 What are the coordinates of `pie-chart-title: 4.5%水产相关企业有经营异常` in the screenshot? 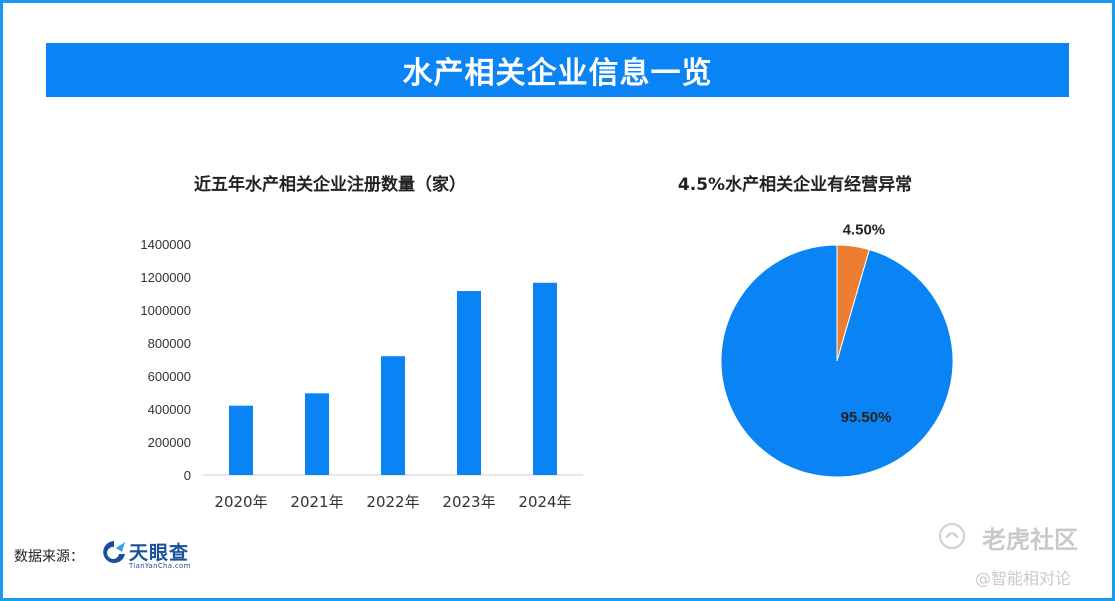 It's located at (795, 185).